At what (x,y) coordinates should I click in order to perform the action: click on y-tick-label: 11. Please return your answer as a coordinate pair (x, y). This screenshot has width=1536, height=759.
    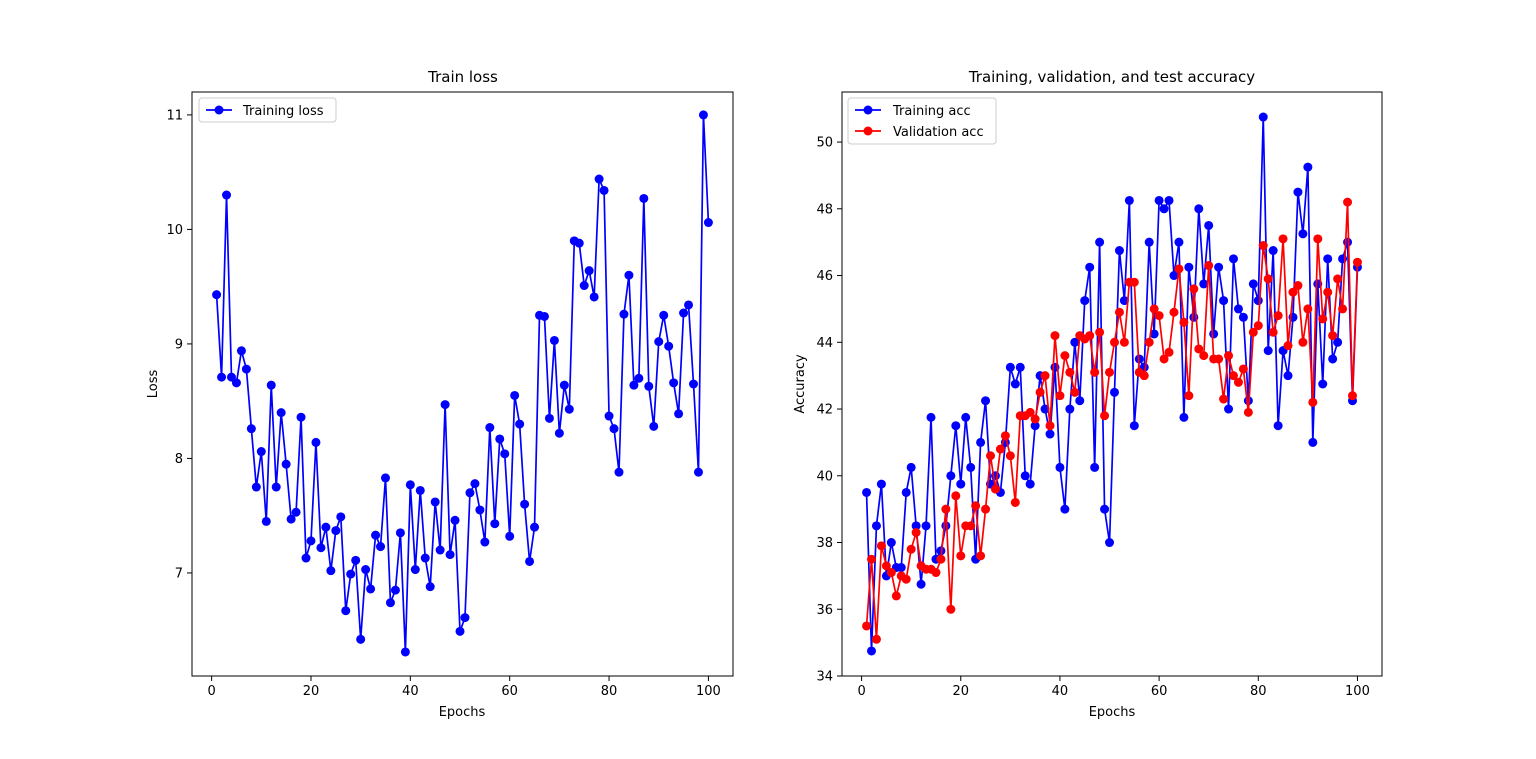
    Looking at the image, I should click on (174, 115).